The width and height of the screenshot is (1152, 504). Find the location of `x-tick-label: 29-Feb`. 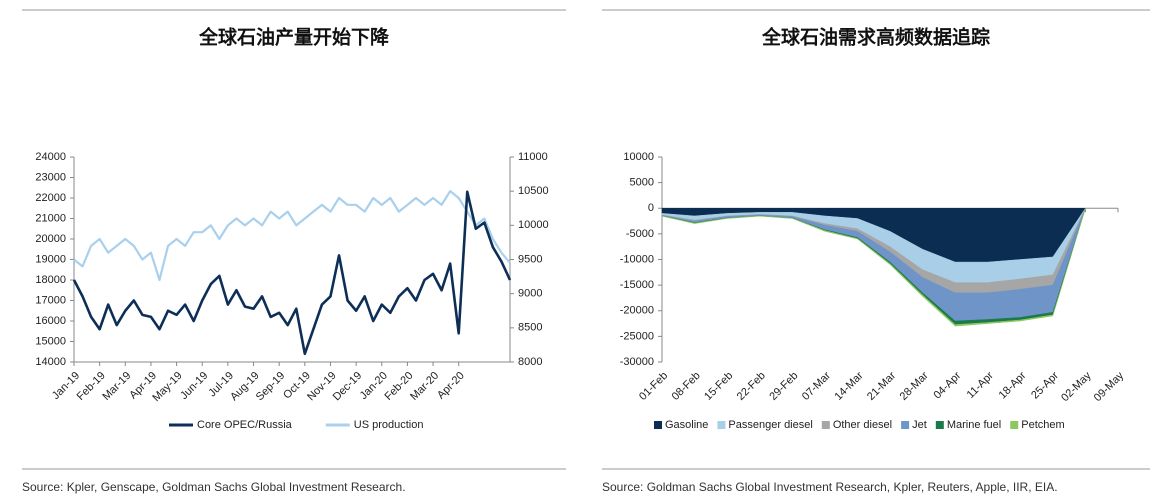

x-tick-label: 29-Feb is located at coordinates (783, 386).